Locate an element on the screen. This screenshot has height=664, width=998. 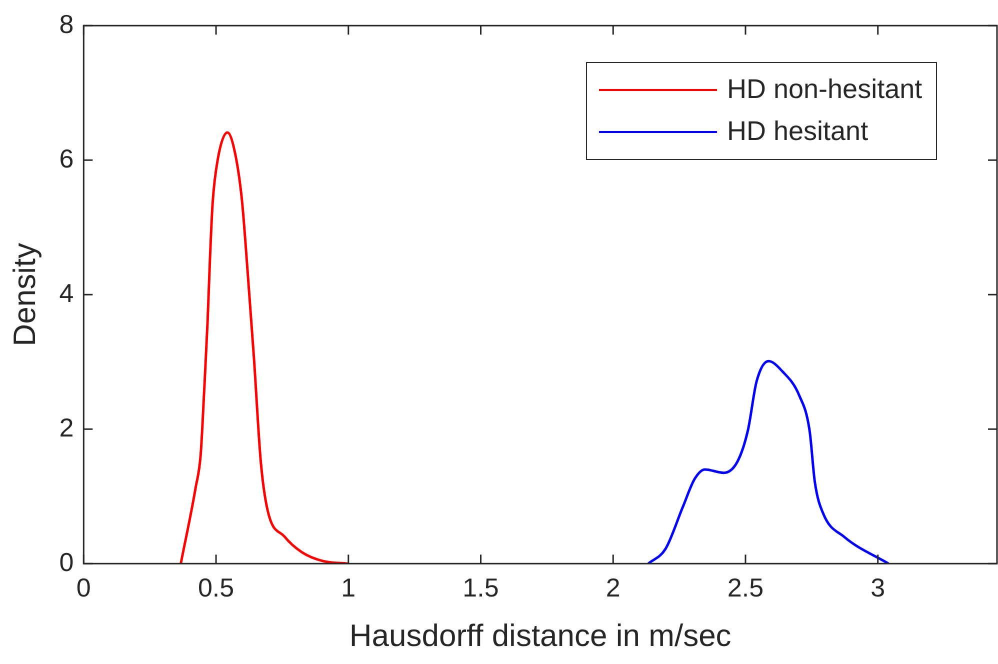
y-tick-label: 4 is located at coordinates (66, 293).